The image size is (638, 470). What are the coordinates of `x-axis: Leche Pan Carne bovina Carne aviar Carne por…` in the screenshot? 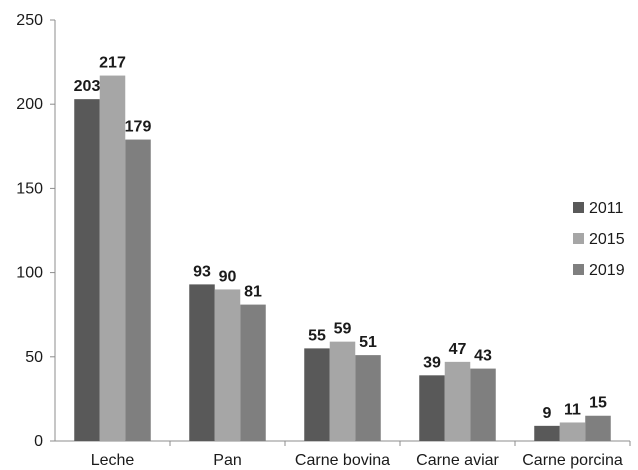 It's located at (343, 454).